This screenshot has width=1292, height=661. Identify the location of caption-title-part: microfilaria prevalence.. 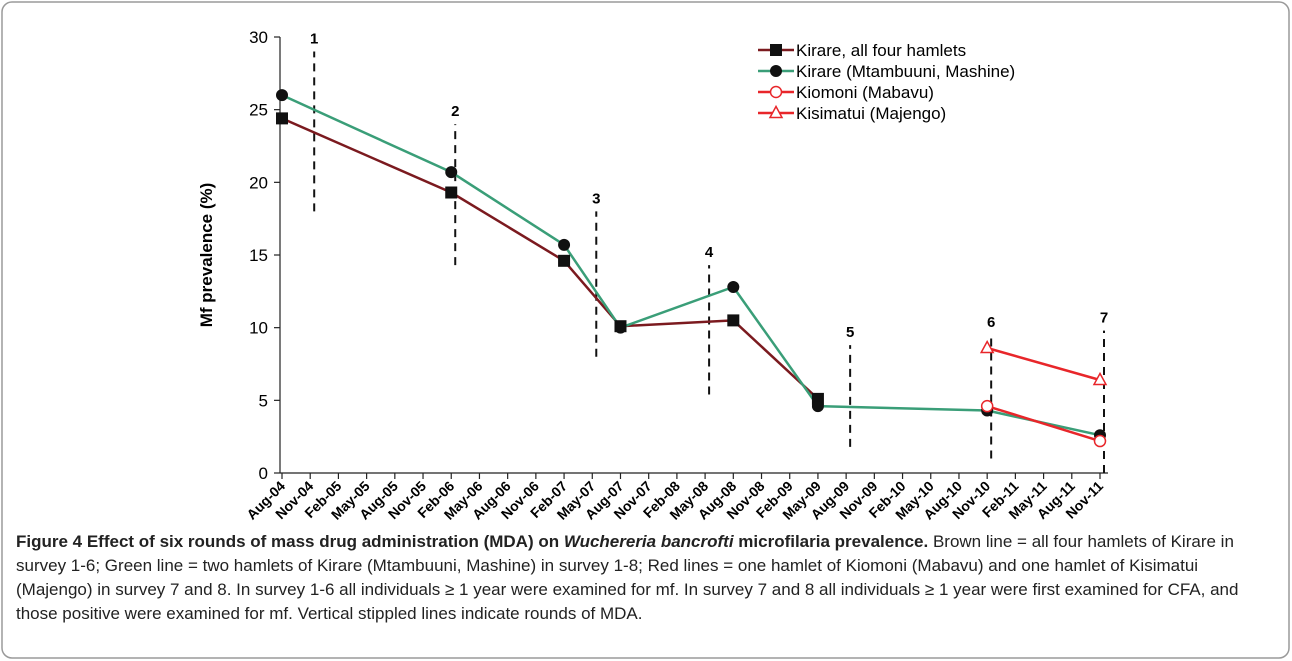
(831, 541).